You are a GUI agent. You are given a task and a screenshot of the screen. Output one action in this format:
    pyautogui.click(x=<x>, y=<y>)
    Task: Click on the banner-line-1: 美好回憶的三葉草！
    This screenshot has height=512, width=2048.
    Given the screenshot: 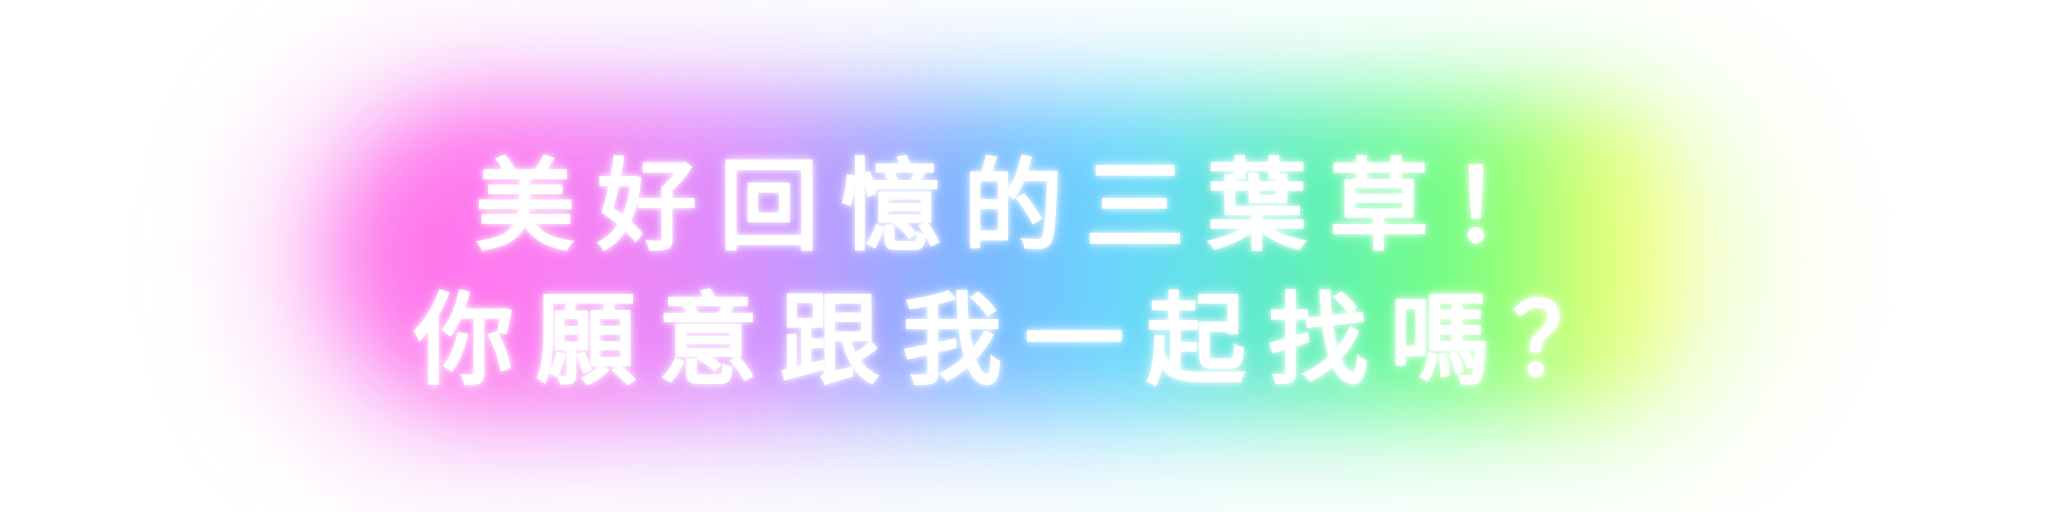 What is the action you would take?
    pyautogui.click(x=1024, y=206)
    